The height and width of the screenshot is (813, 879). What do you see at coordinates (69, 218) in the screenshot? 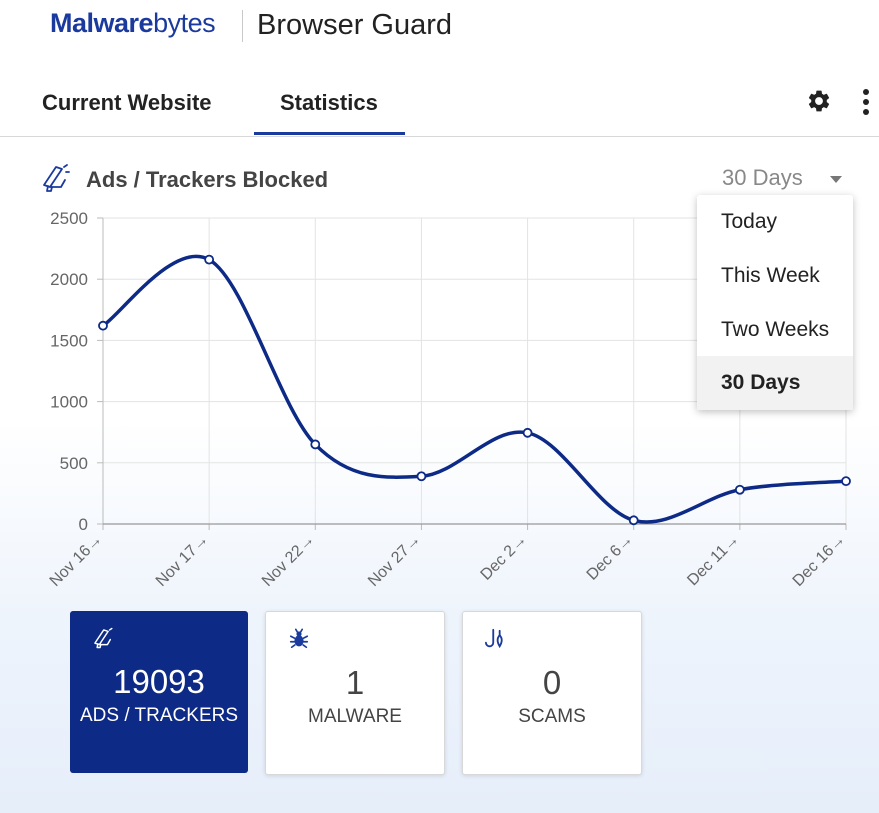
I see `y-tick-label: 2500` at bounding box center [69, 218].